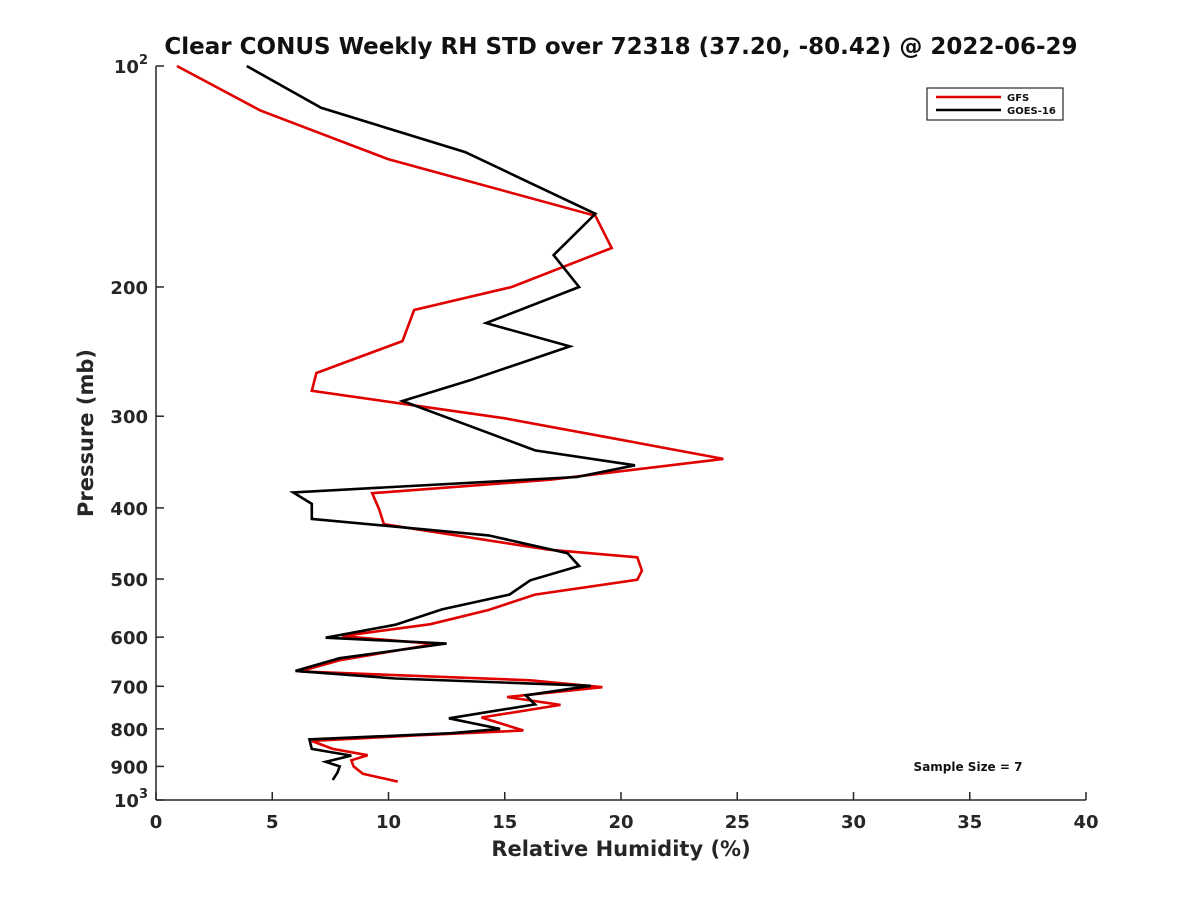  What do you see at coordinates (504, 822) in the screenshot?
I see `x-tick-label: 15` at bounding box center [504, 822].